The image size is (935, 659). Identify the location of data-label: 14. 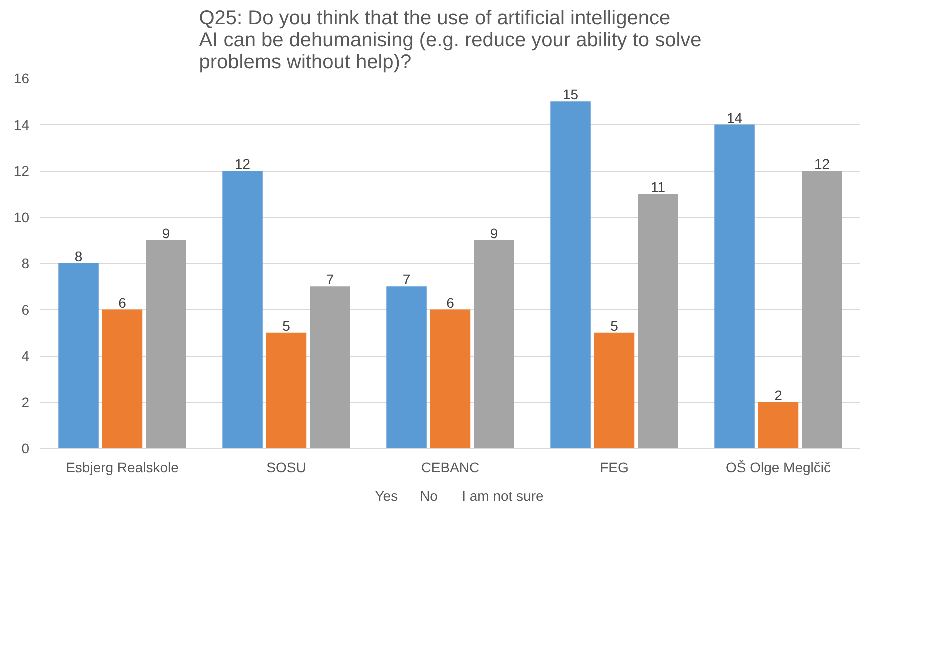
(734, 118).